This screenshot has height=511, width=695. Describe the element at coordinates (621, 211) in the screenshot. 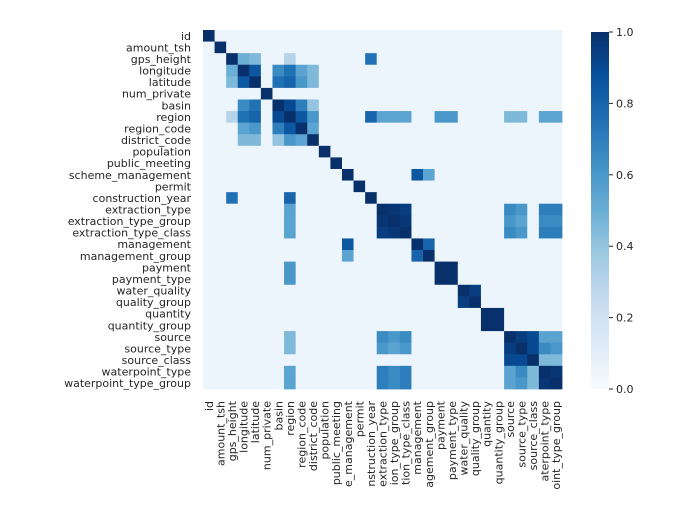

I see `colorbar-ticks: 0.0 0.2 0.4 0.6 0.8 1.0` at that location.